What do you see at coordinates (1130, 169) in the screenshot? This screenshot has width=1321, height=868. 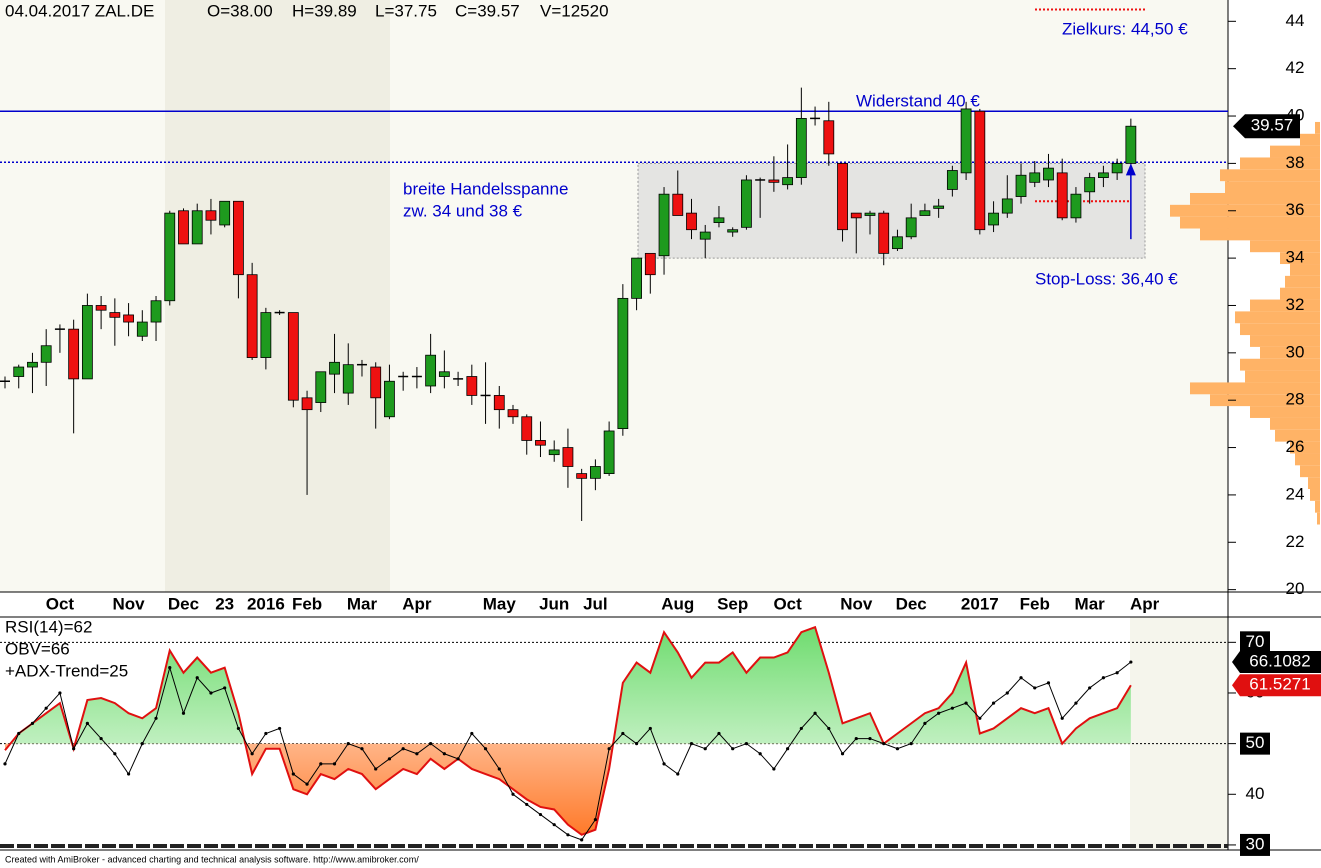 I see `arrow-head` at bounding box center [1130, 169].